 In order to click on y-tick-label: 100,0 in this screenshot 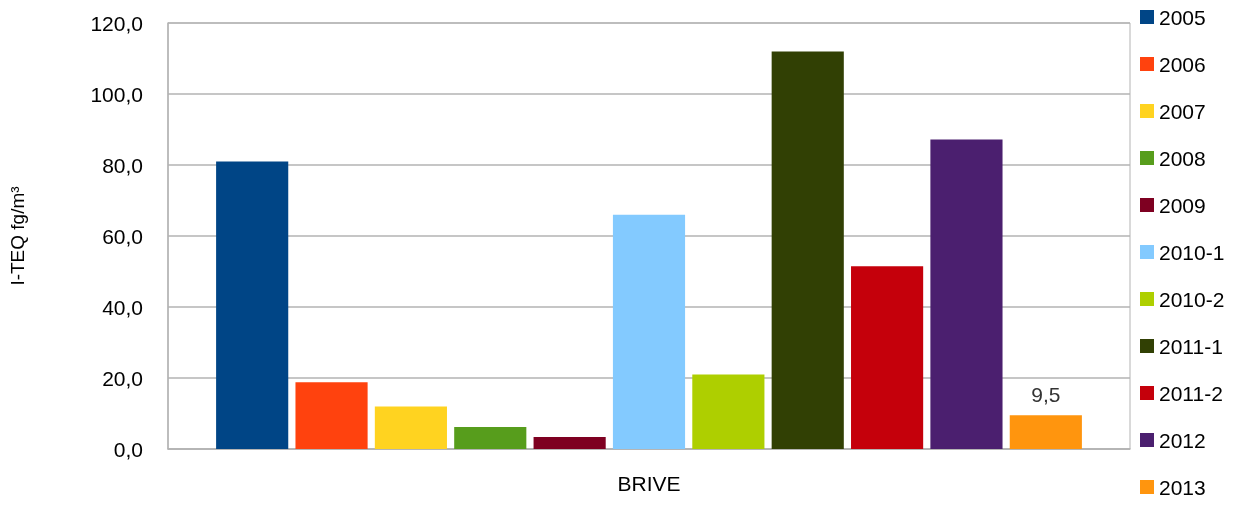, I will do `click(116, 94)`.